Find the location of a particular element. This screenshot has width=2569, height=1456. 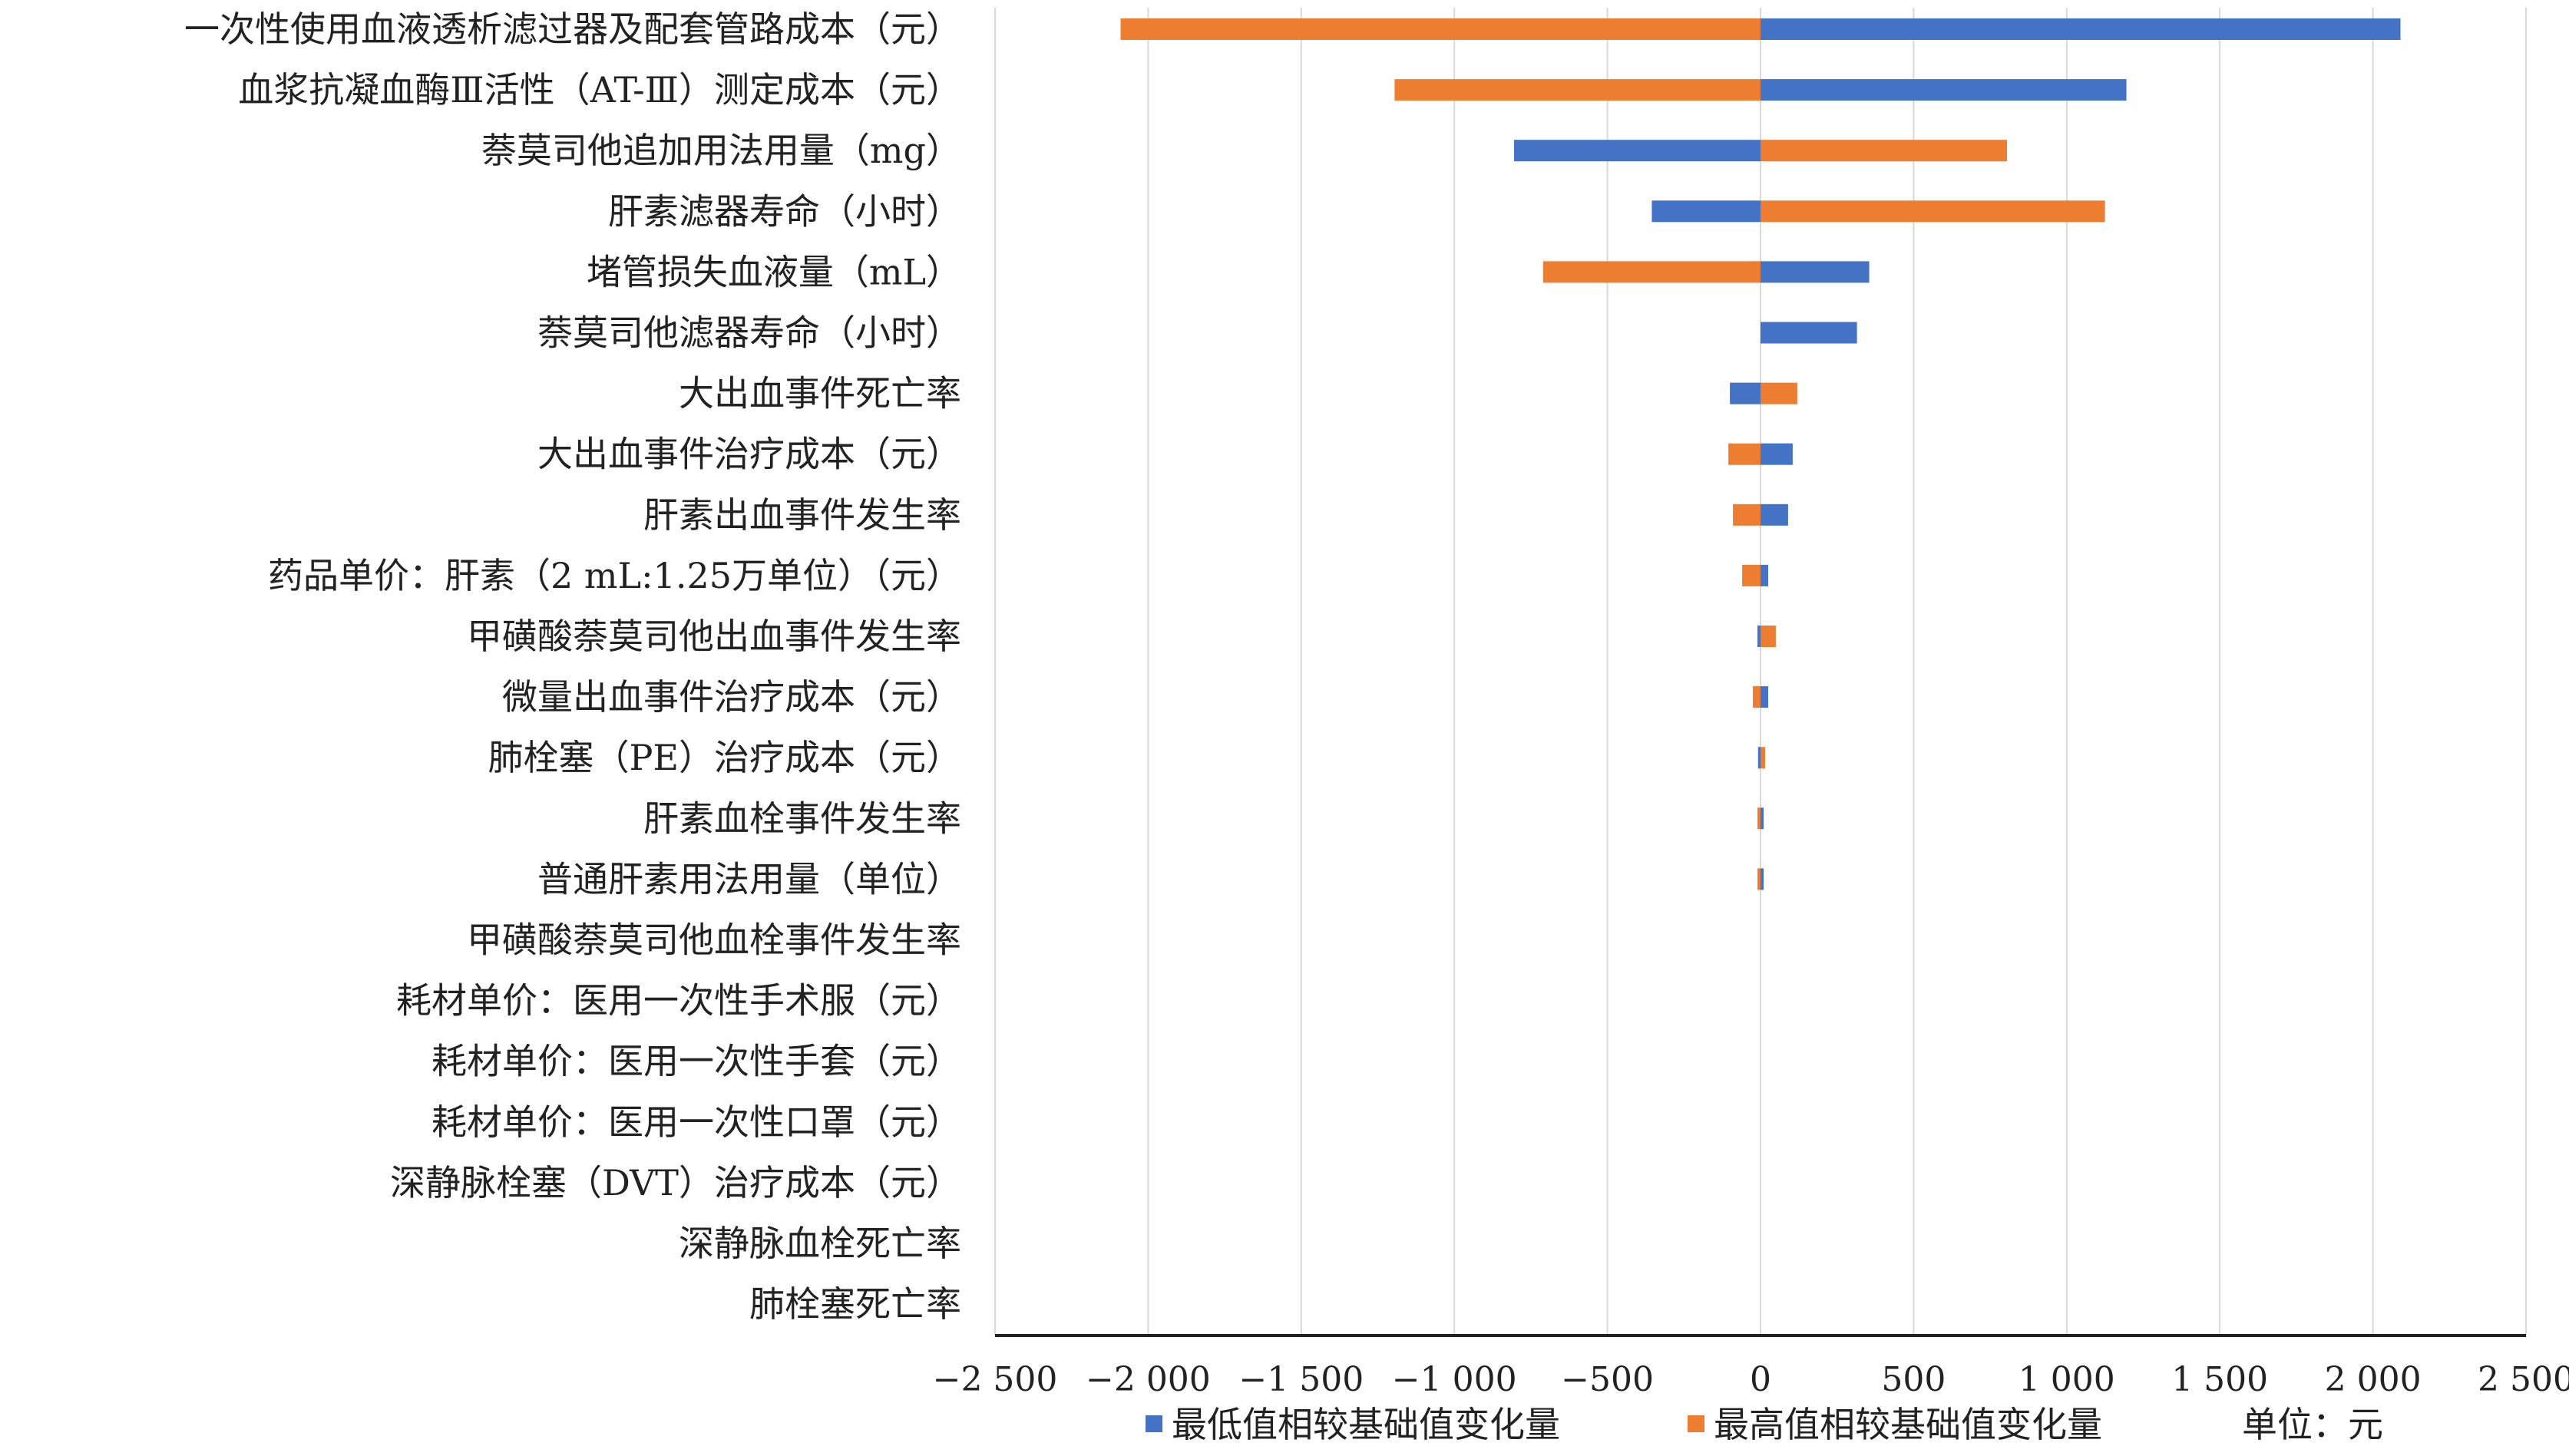

x-tick-label-6: 500 is located at coordinates (1913, 1379).